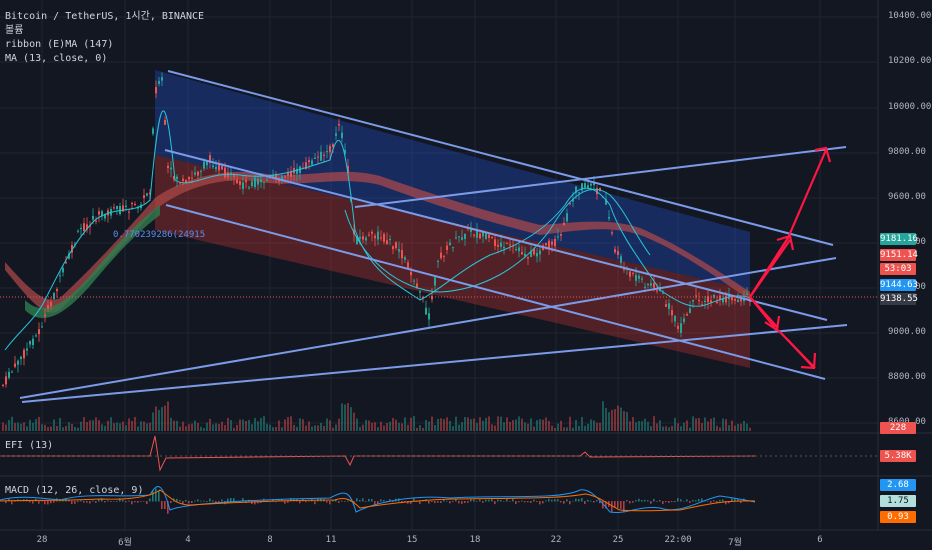 Image resolution: width=932 pixels, height=550 pixels. Describe the element at coordinates (56, 58) in the screenshot. I see `ma-legend: MA (13, close, 0)` at that location.